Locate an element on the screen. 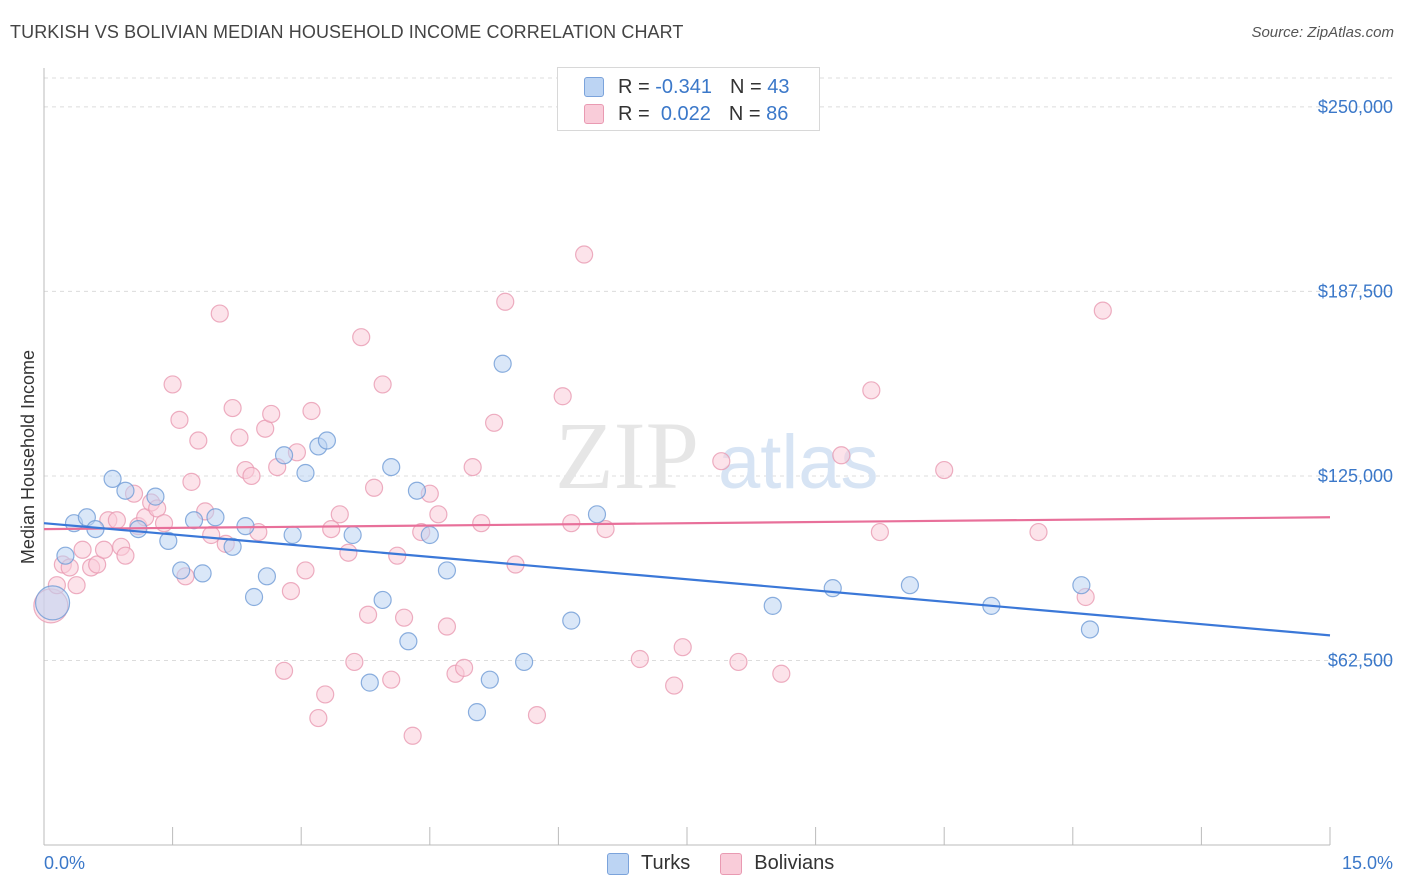 The image size is (1406, 892). trend-lines is located at coordinates (687, 576).